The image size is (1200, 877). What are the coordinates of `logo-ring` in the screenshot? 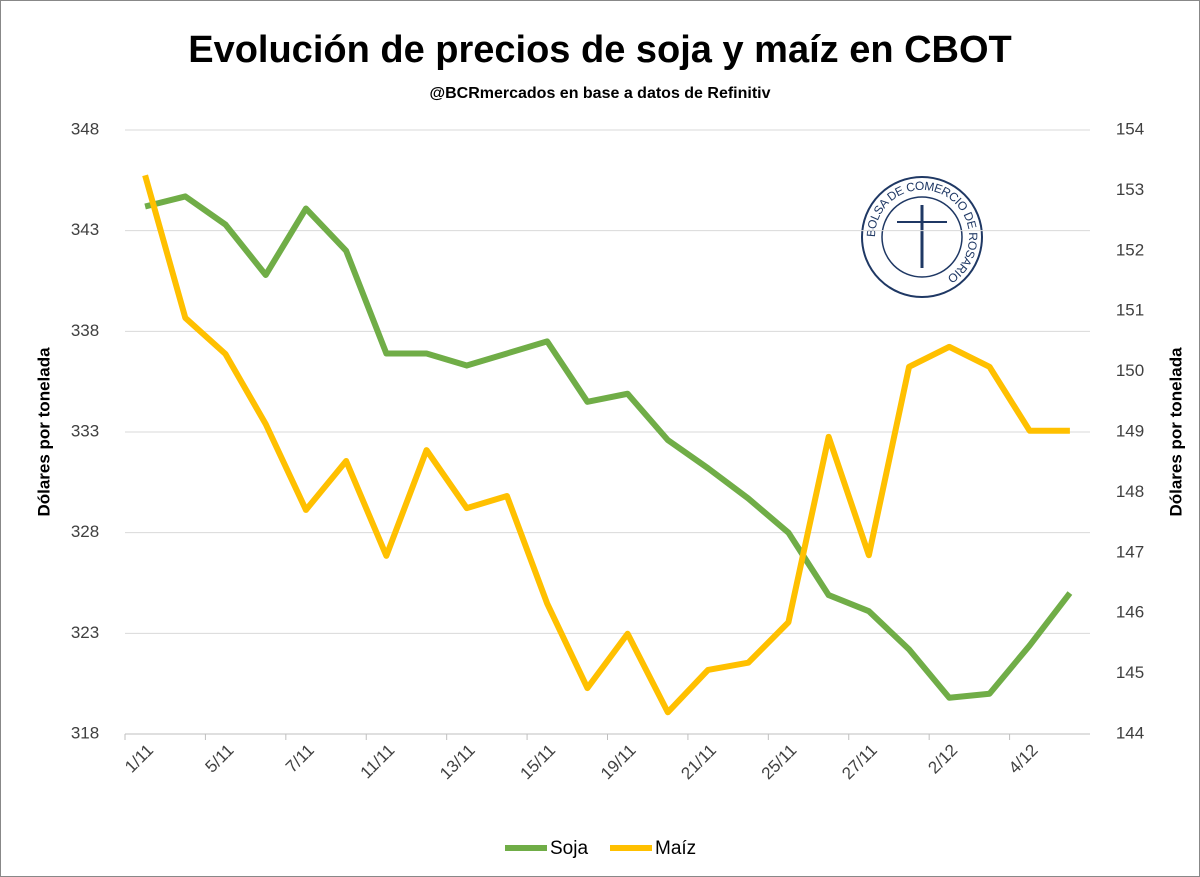 It's located at (922, 237).